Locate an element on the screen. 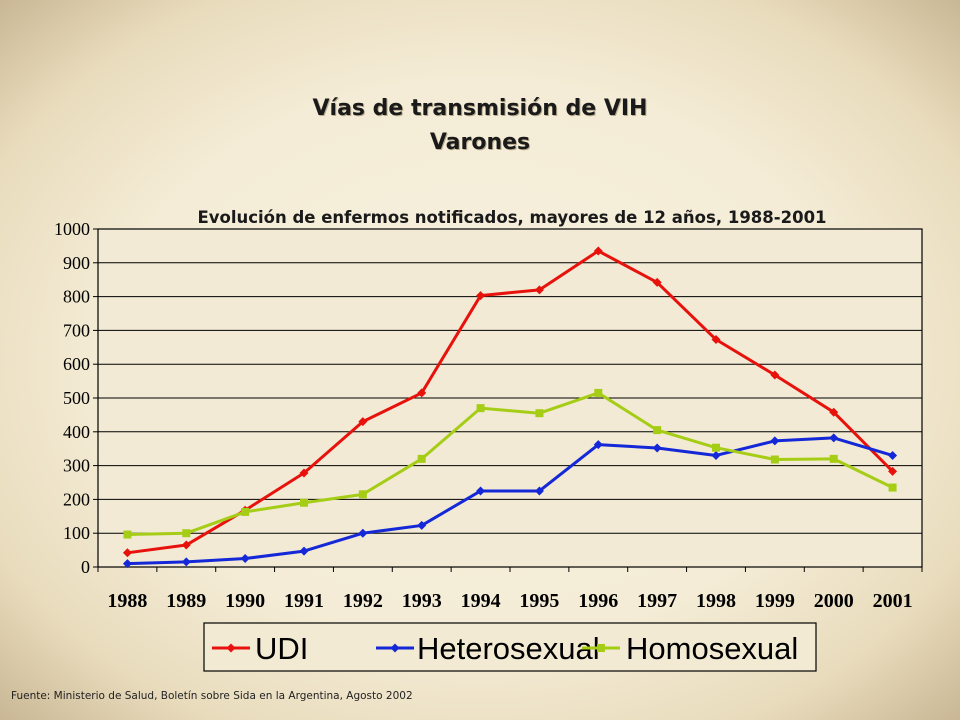 The height and width of the screenshot is (720, 960). y-tick-label: 0 is located at coordinates (85, 567).